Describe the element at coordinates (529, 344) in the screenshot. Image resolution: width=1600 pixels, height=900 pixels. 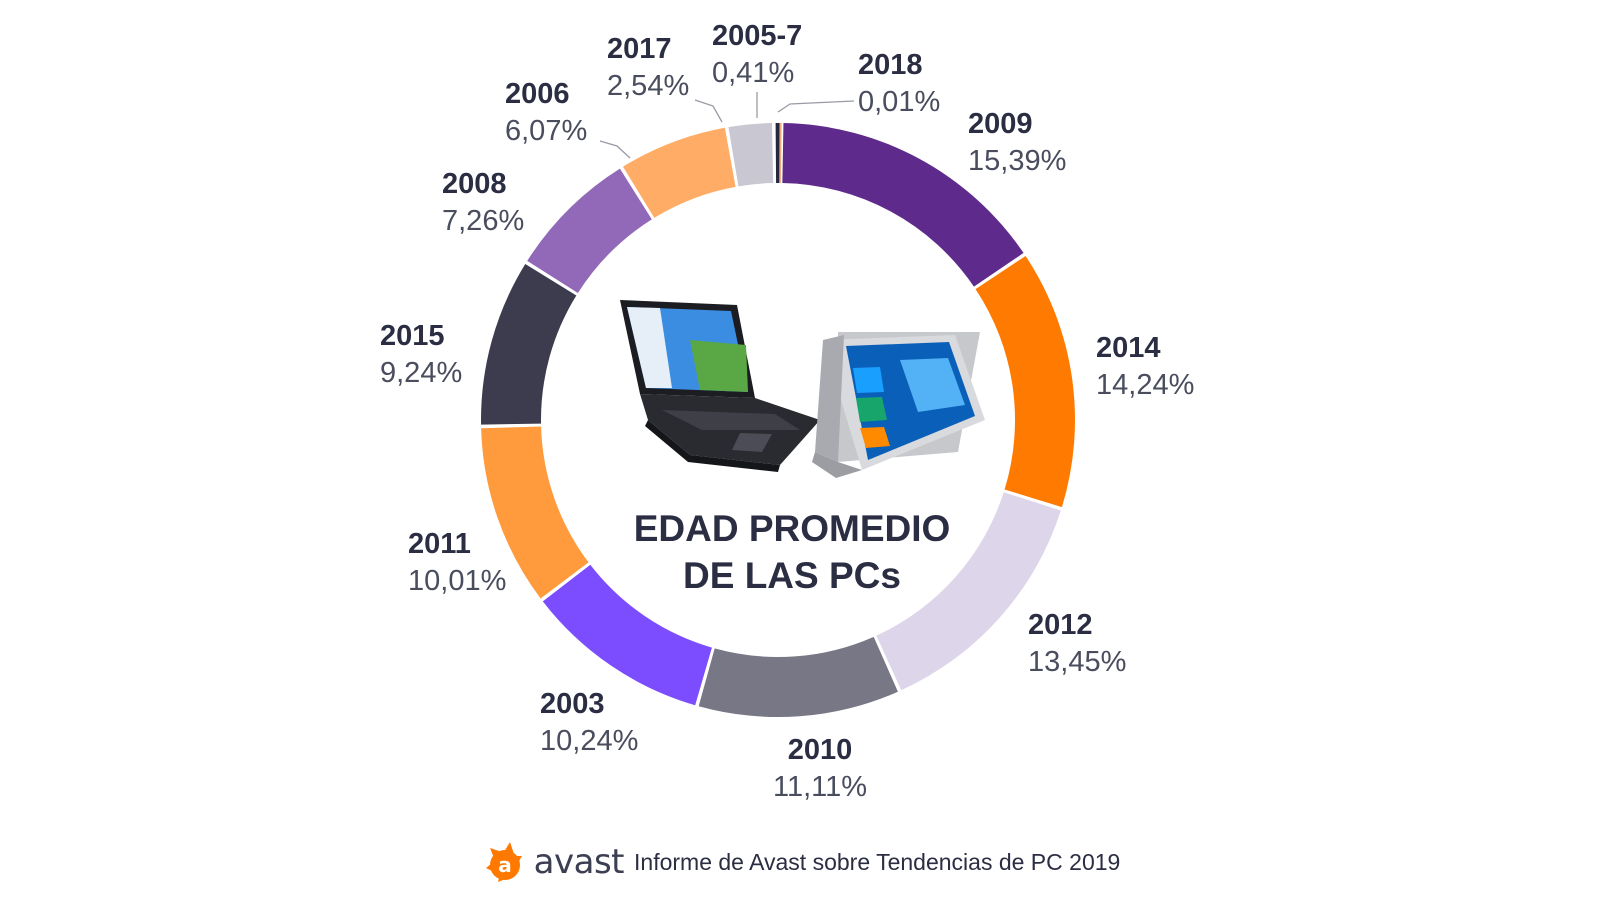
I see `slice-2015` at that location.